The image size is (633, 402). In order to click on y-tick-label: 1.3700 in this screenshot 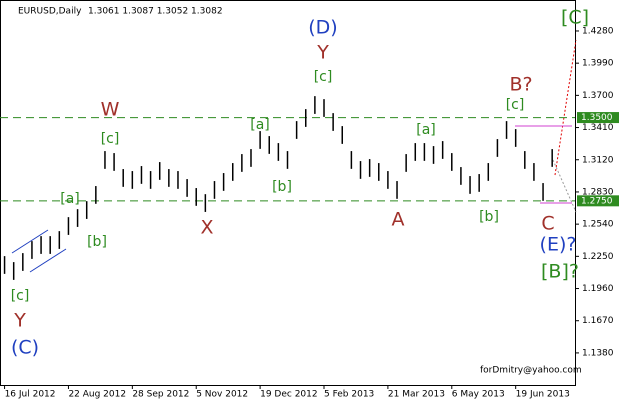, I will do `click(598, 96)`.